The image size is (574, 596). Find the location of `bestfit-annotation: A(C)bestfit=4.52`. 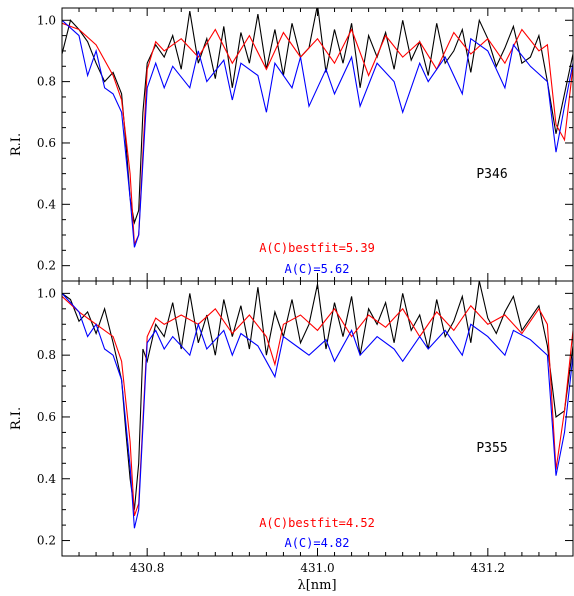

bestfit-annotation: A(C)bestfit=4.52 is located at coordinates (317, 523).